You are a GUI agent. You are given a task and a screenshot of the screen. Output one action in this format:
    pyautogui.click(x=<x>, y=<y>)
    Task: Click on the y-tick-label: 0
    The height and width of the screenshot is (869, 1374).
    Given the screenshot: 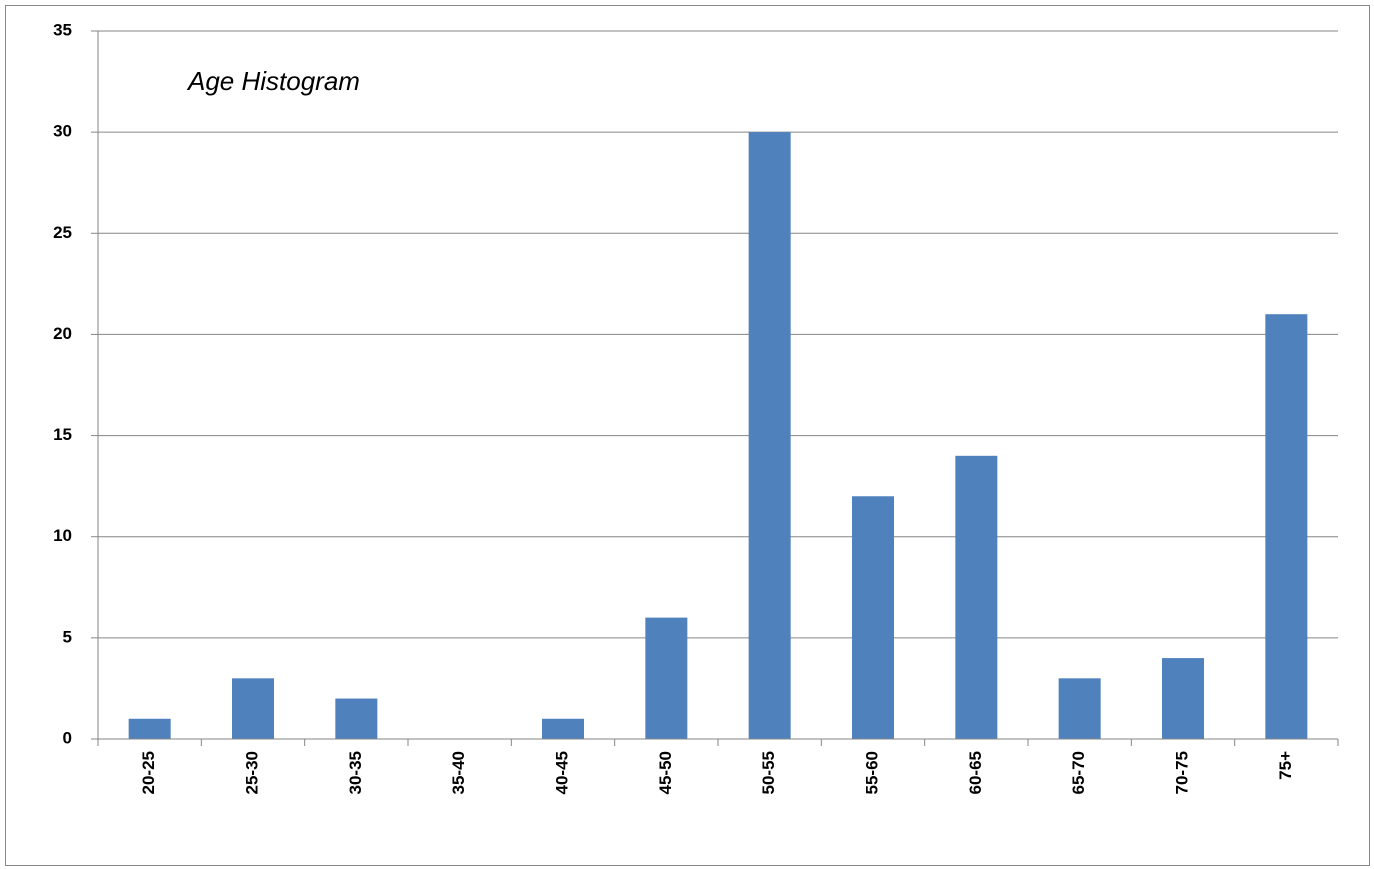 What is the action you would take?
    pyautogui.click(x=67, y=737)
    